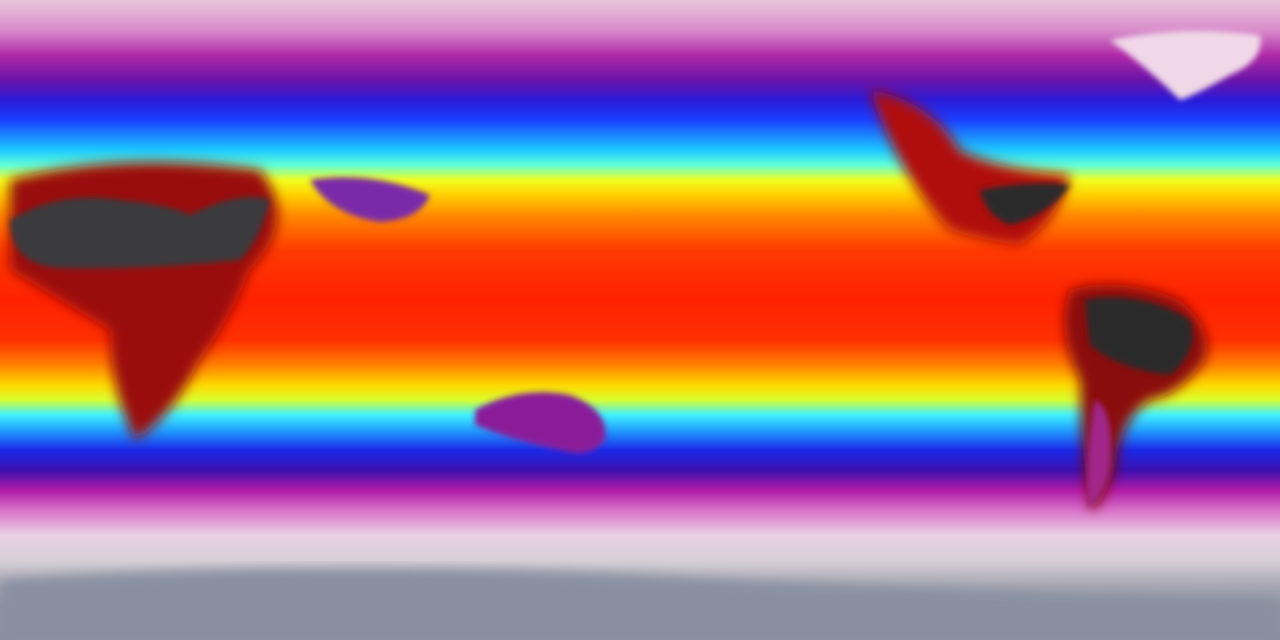 The height and width of the screenshot is (640, 1280). What do you see at coordinates (1139, 336) in the screenshot?
I see `amazon-region` at bounding box center [1139, 336].